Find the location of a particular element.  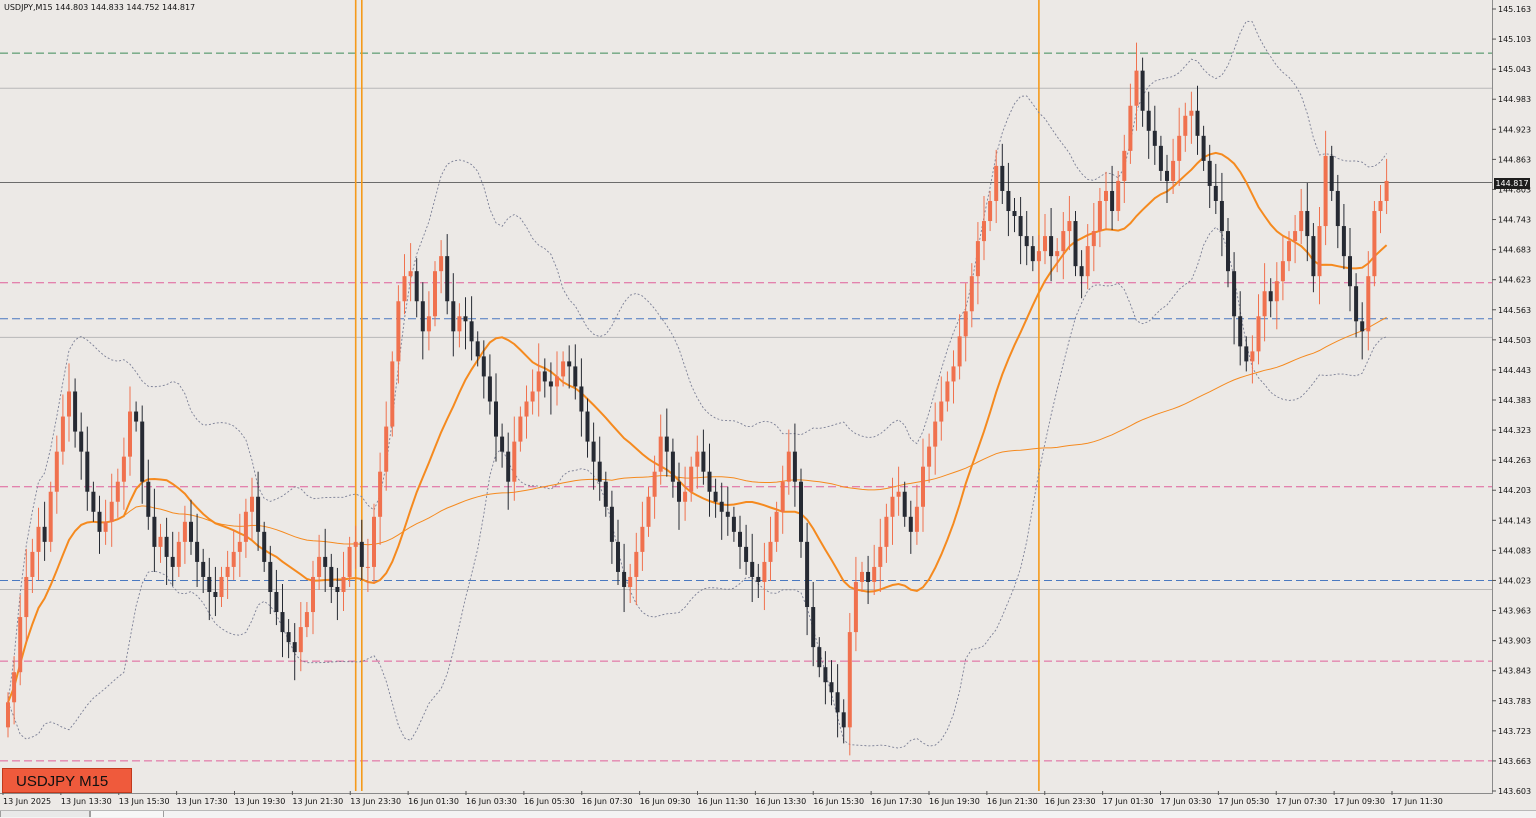

chart-tab-active is located at coordinates (127, 814).